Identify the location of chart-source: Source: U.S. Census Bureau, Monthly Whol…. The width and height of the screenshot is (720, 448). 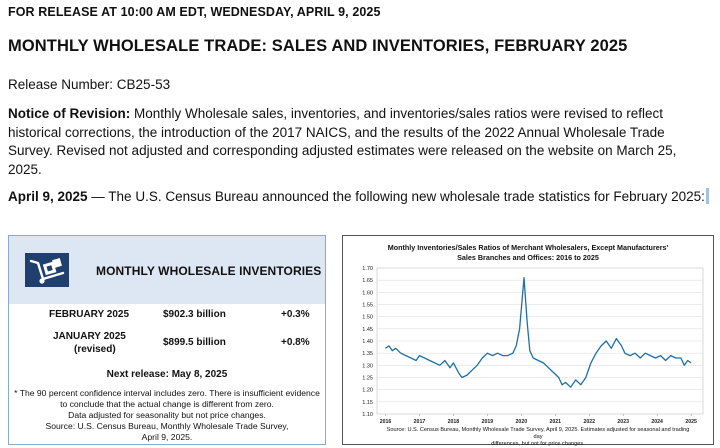
(538, 437).